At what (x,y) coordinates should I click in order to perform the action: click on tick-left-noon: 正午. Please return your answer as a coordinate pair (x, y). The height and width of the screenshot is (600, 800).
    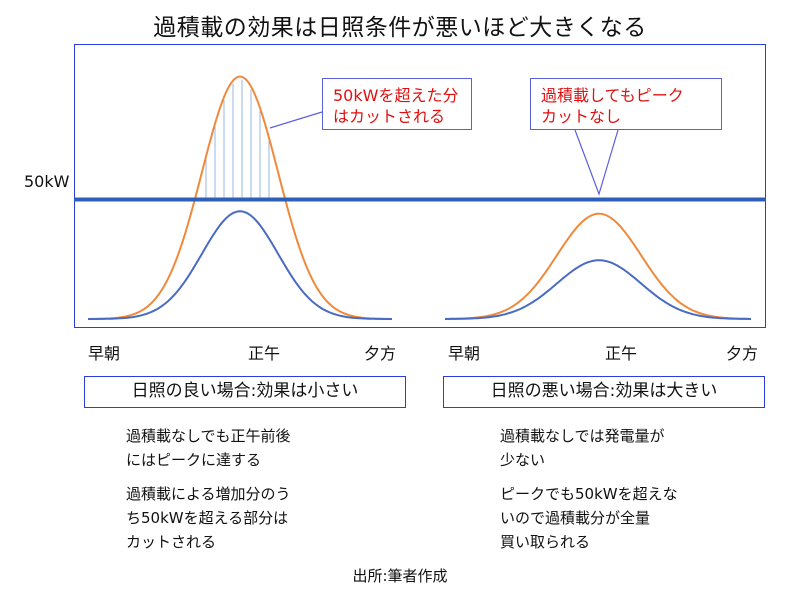
    Looking at the image, I should click on (264, 353).